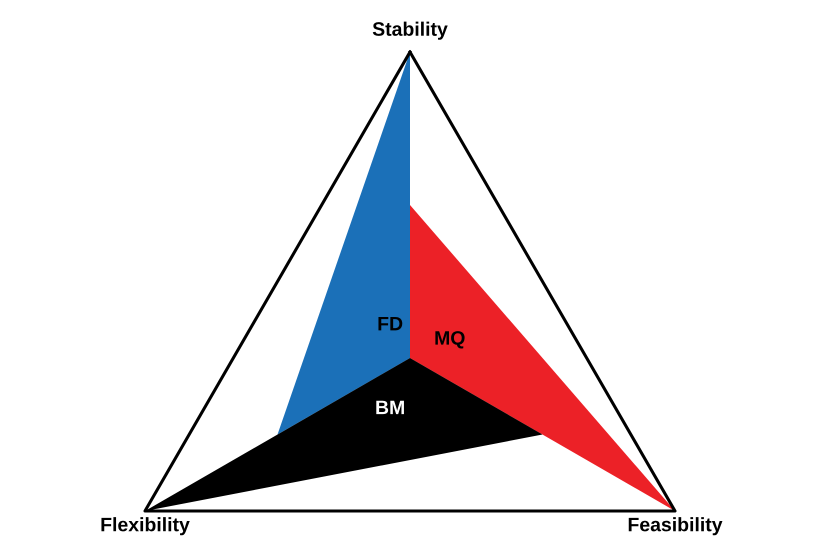 The image size is (813, 548). What do you see at coordinates (450, 339) in the screenshot?
I see `series-label: MQ` at bounding box center [450, 339].